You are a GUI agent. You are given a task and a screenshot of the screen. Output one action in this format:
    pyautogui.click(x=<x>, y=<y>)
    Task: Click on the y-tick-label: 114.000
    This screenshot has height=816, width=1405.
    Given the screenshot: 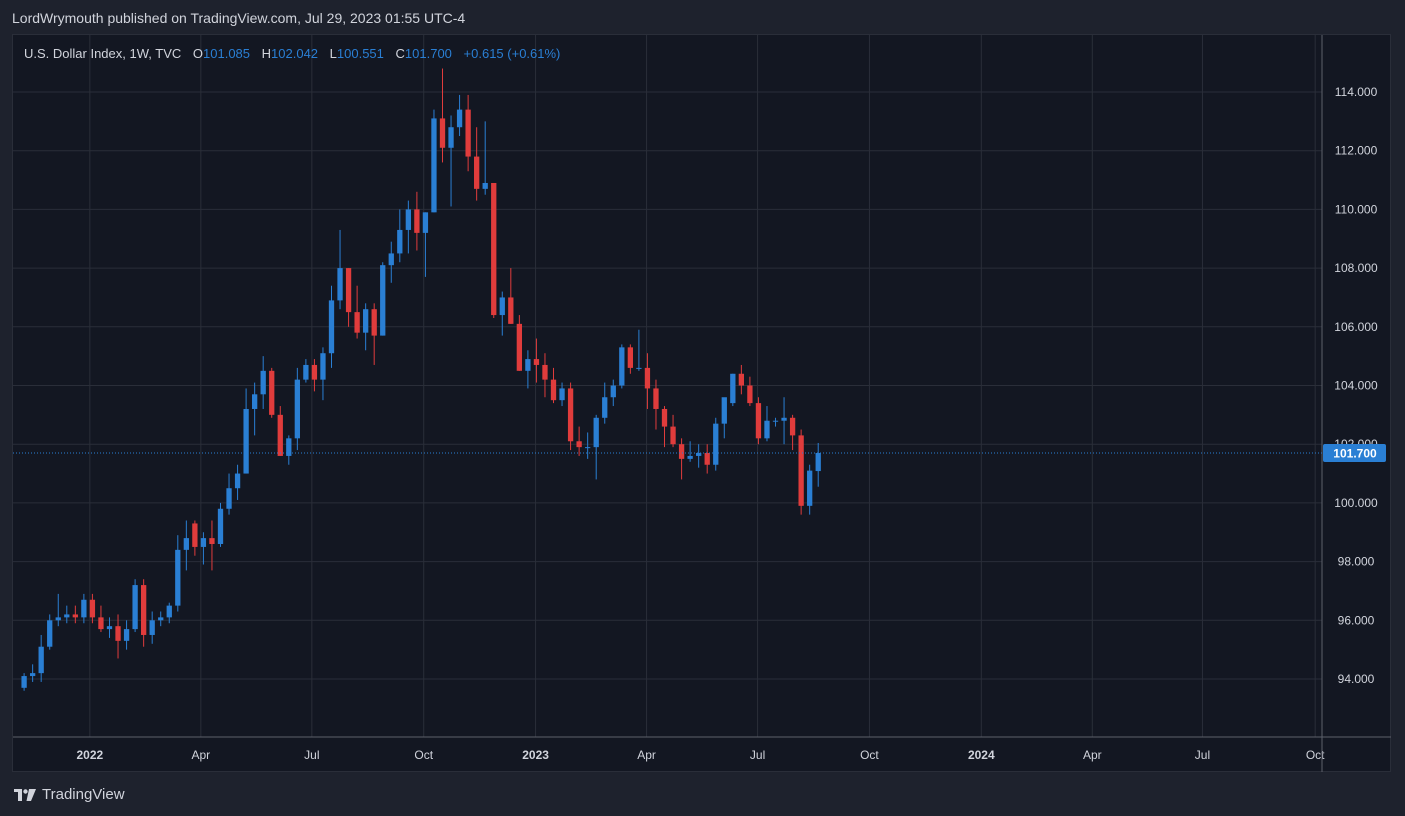 What is the action you would take?
    pyautogui.click(x=1356, y=92)
    